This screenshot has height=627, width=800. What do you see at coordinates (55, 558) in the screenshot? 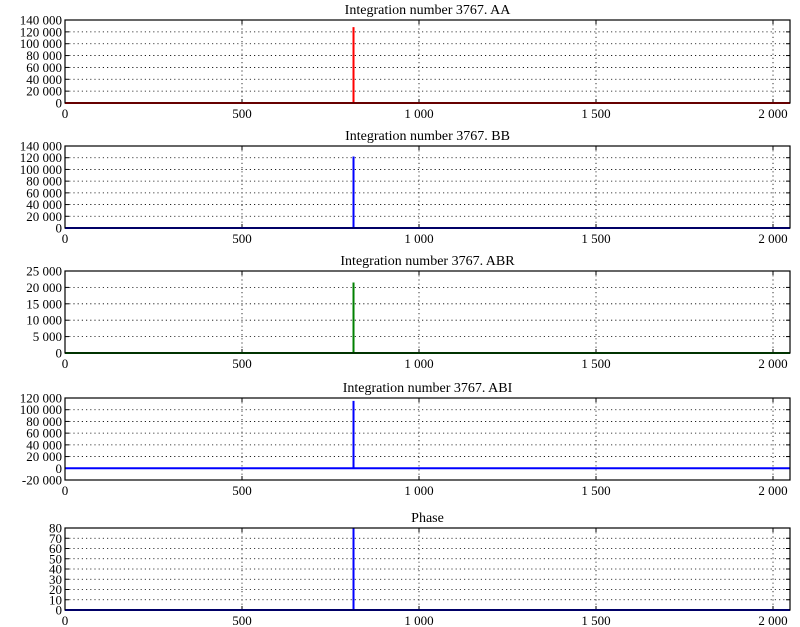
I see `y-tick-label: 50` at bounding box center [55, 558].